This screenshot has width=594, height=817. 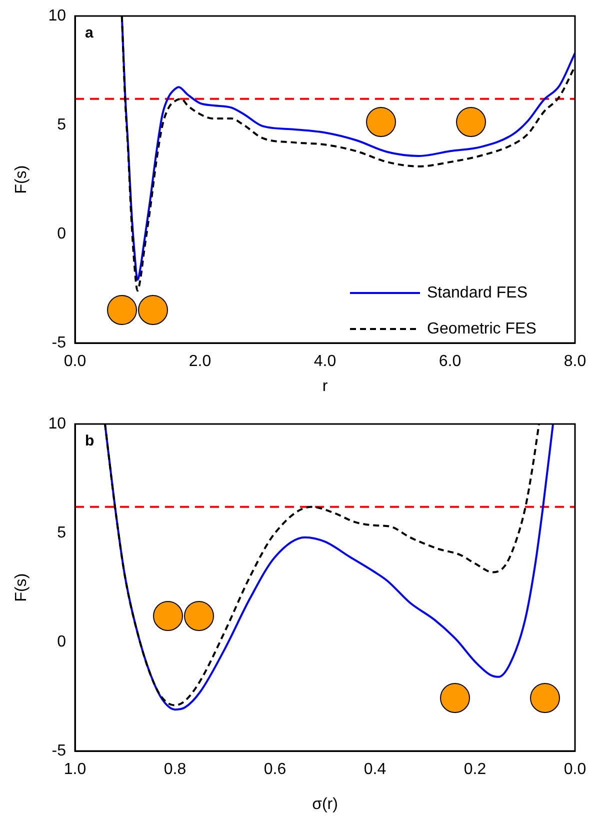 I want to click on x-tick-label: 0.2, so click(x=475, y=769).